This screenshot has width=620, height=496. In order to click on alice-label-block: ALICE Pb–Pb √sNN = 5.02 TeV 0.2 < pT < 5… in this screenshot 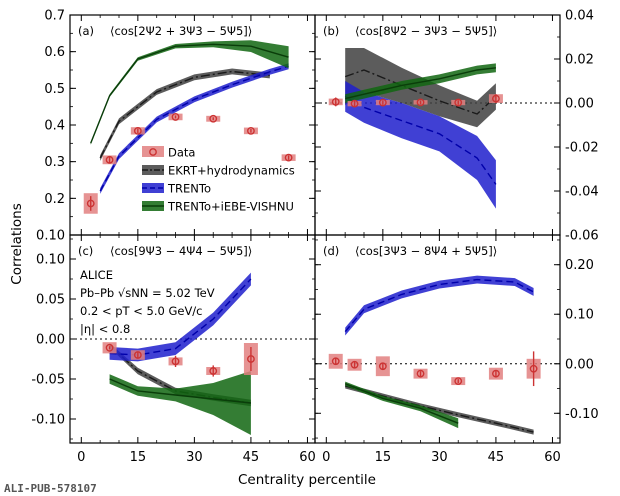, I will do `click(147, 302)`.